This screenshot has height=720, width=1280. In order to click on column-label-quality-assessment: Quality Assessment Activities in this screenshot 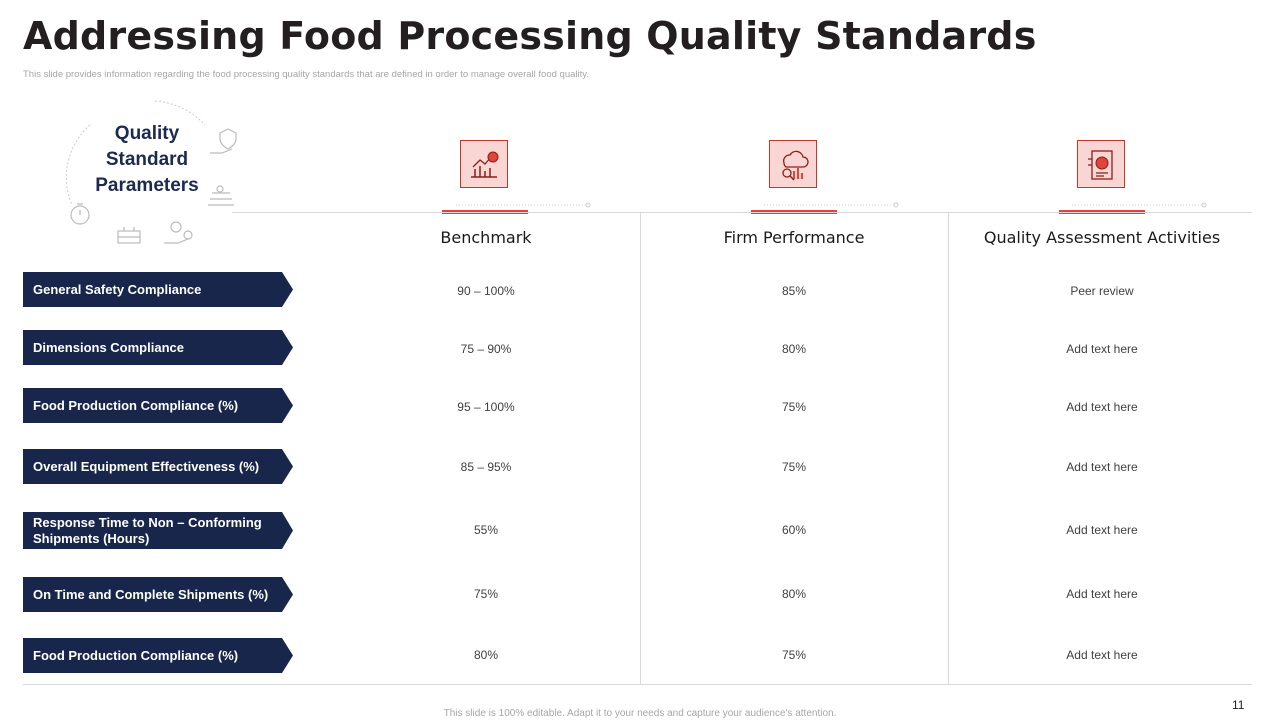, I will do `click(1102, 237)`.